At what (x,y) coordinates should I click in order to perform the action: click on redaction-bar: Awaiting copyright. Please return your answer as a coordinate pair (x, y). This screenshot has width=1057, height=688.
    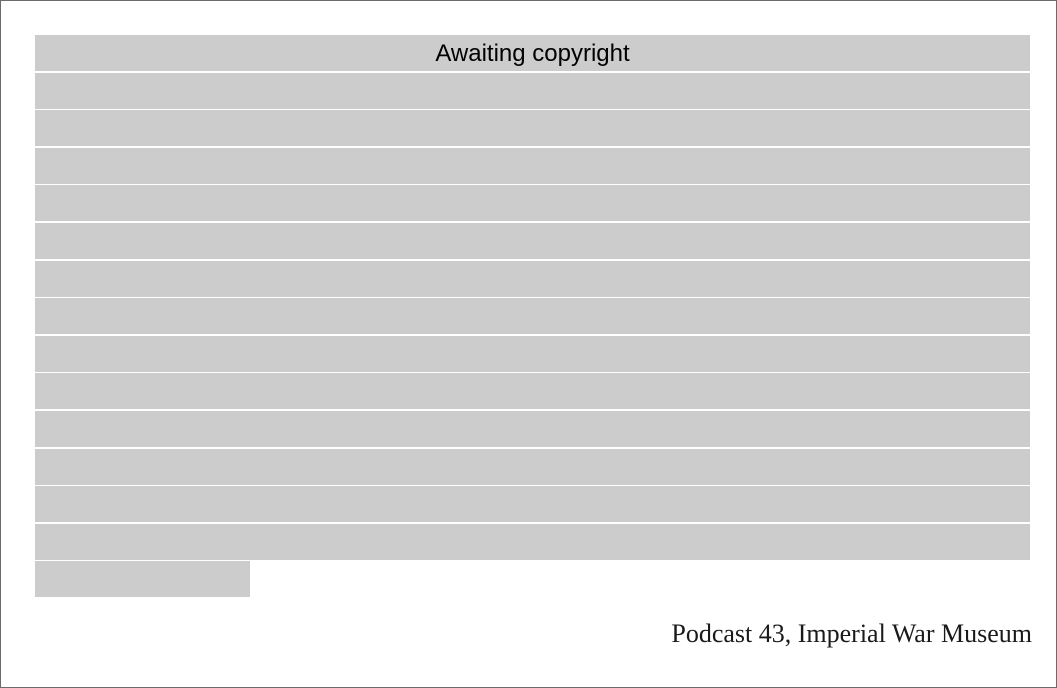
    Looking at the image, I should click on (532, 53).